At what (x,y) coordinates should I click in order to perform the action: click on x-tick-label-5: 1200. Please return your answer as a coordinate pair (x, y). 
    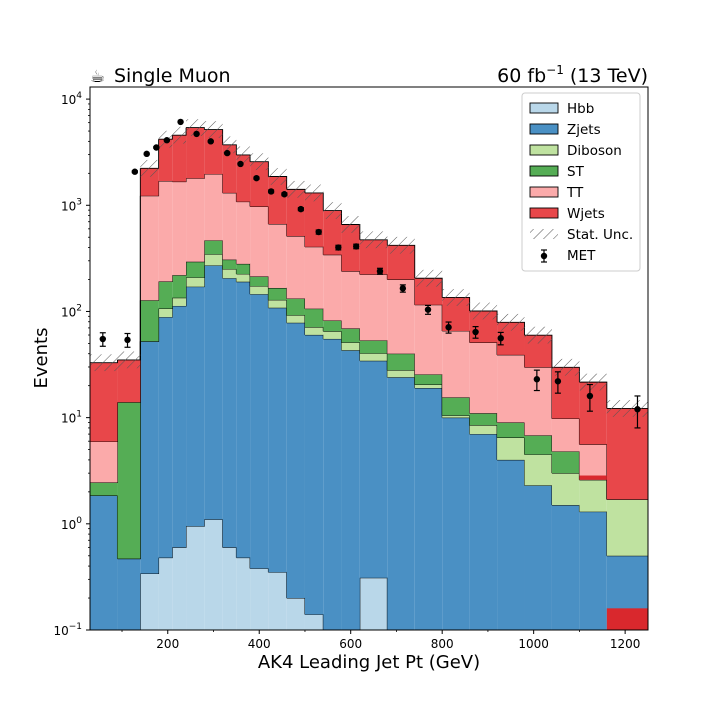
    Looking at the image, I should click on (625, 644).